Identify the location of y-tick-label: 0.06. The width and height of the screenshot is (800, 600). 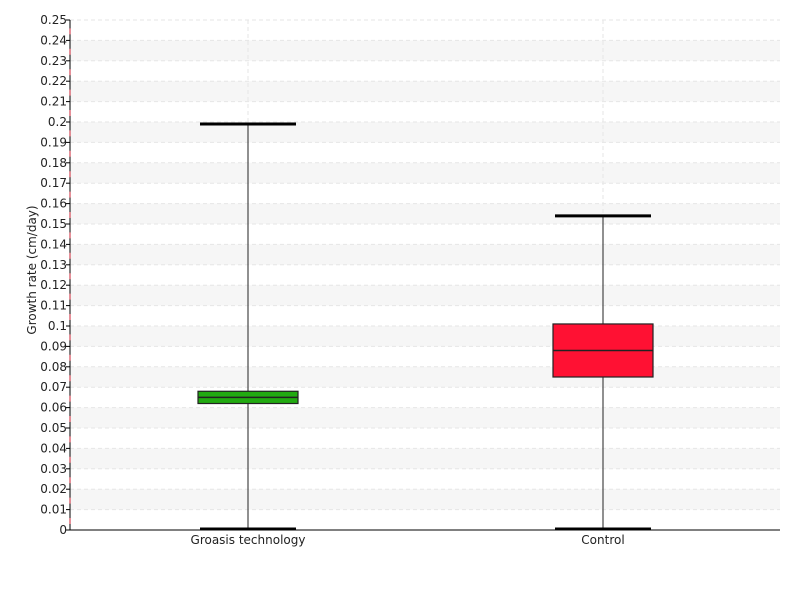
(53, 408).